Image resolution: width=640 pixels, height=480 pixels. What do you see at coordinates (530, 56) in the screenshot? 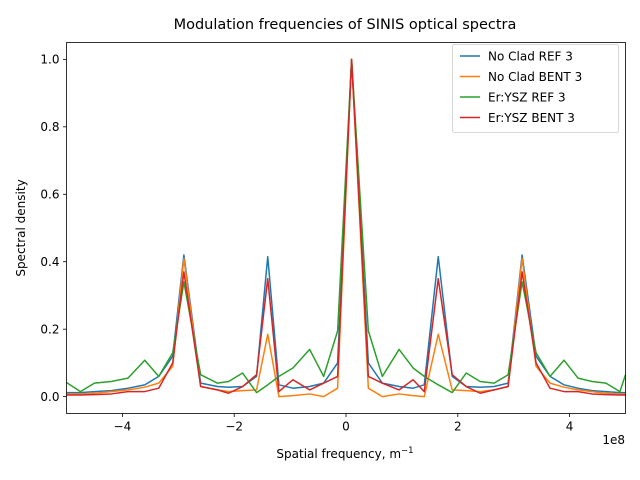
I see `legend-label-1: No Clad REF 3` at bounding box center [530, 56].